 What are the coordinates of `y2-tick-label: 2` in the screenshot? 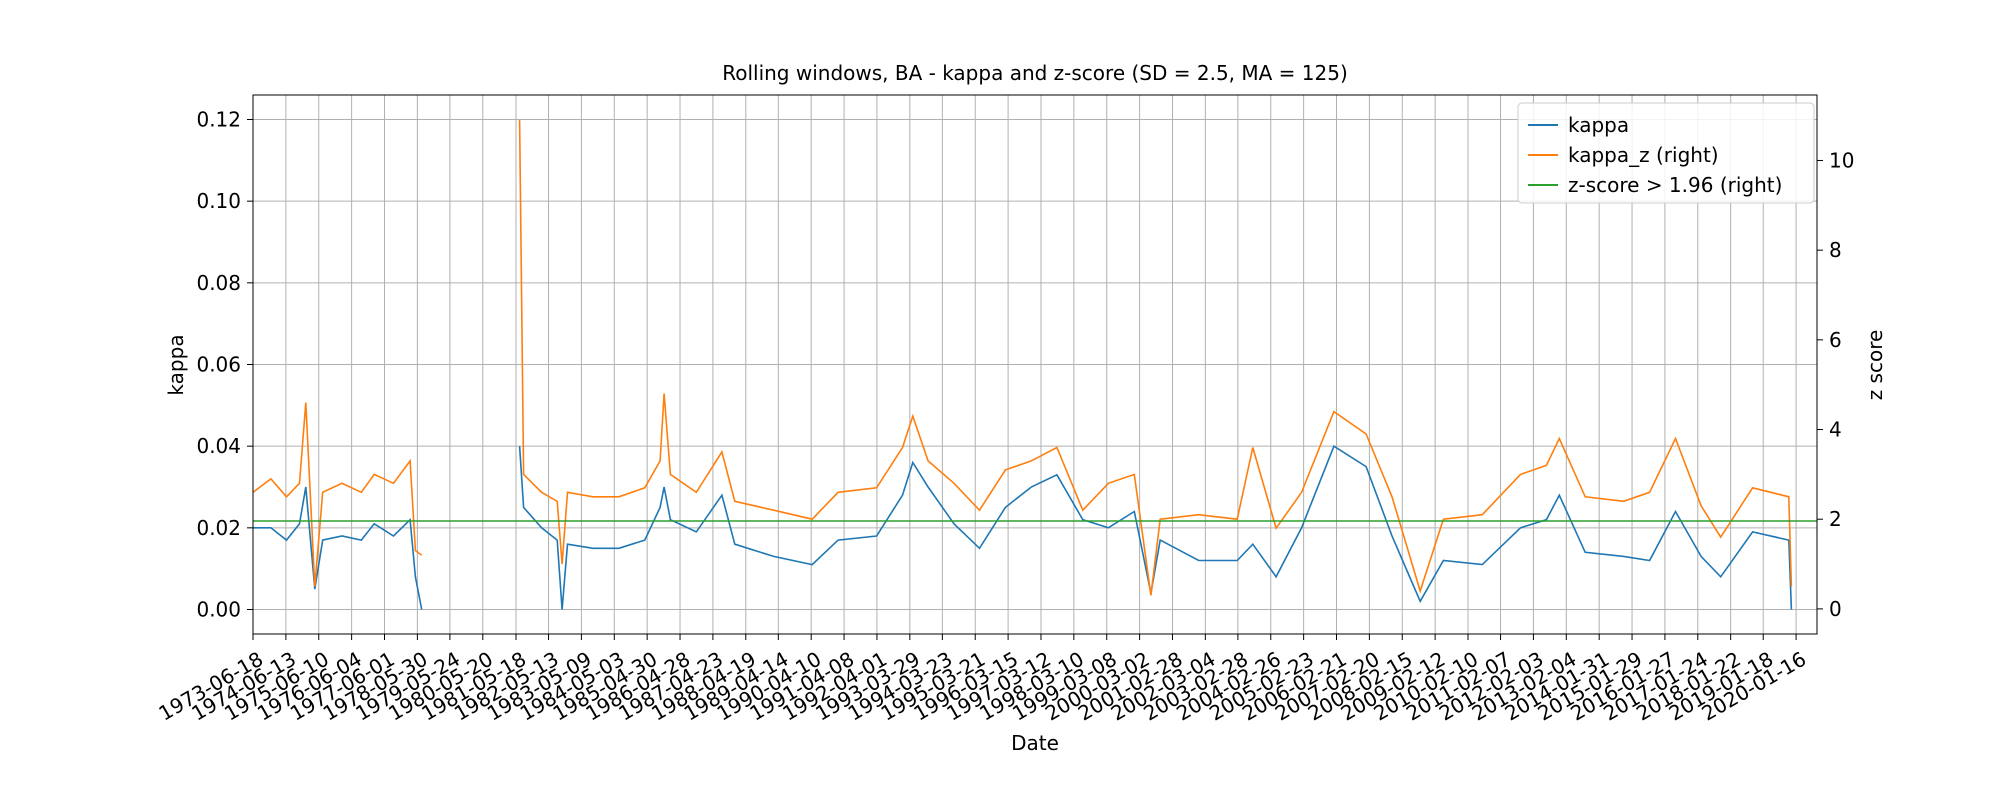 It's located at (1835, 519).